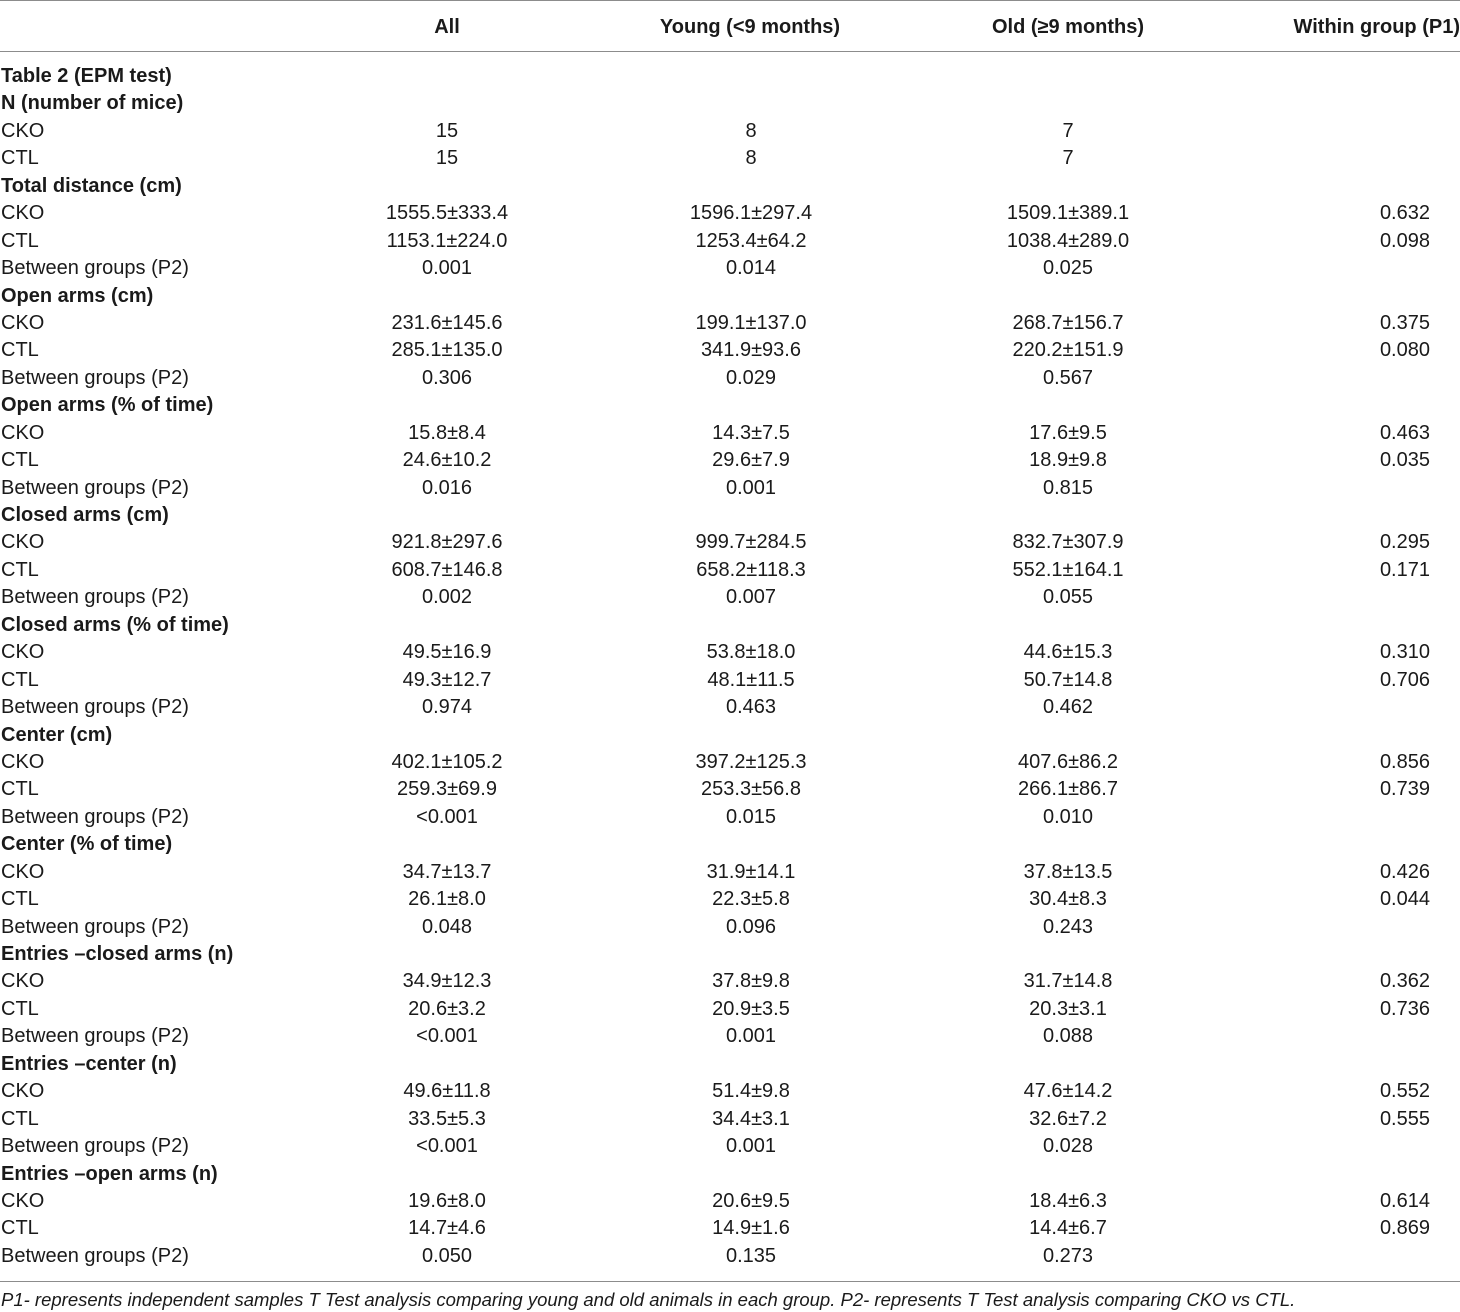  What do you see at coordinates (1404, 1118) in the screenshot?
I see `cell-within-group-p1: 0.555` at bounding box center [1404, 1118].